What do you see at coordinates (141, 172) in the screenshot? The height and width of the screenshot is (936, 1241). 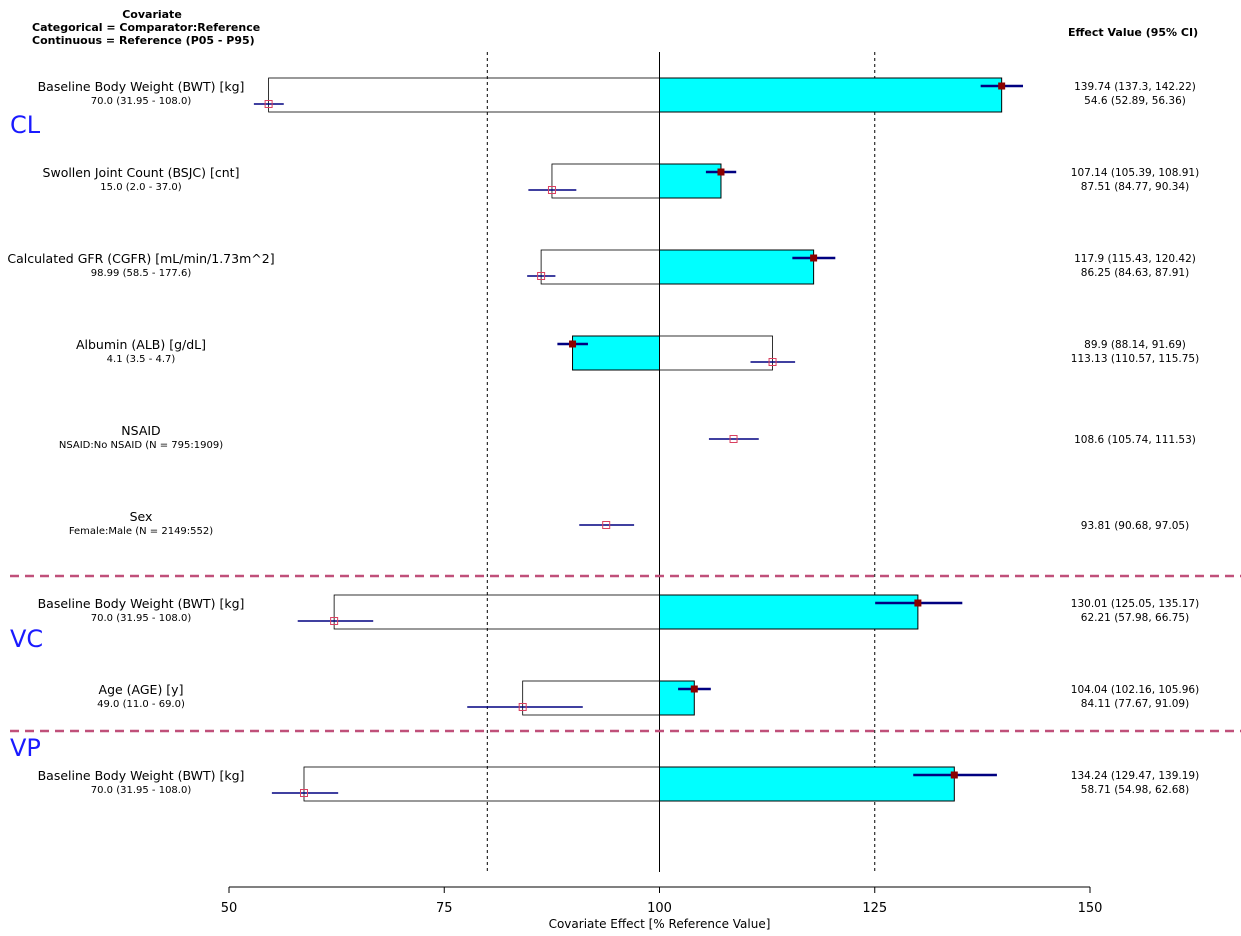 I see `row-label-1: Swollen Joint Count (BSJC) [cnt]` at bounding box center [141, 172].